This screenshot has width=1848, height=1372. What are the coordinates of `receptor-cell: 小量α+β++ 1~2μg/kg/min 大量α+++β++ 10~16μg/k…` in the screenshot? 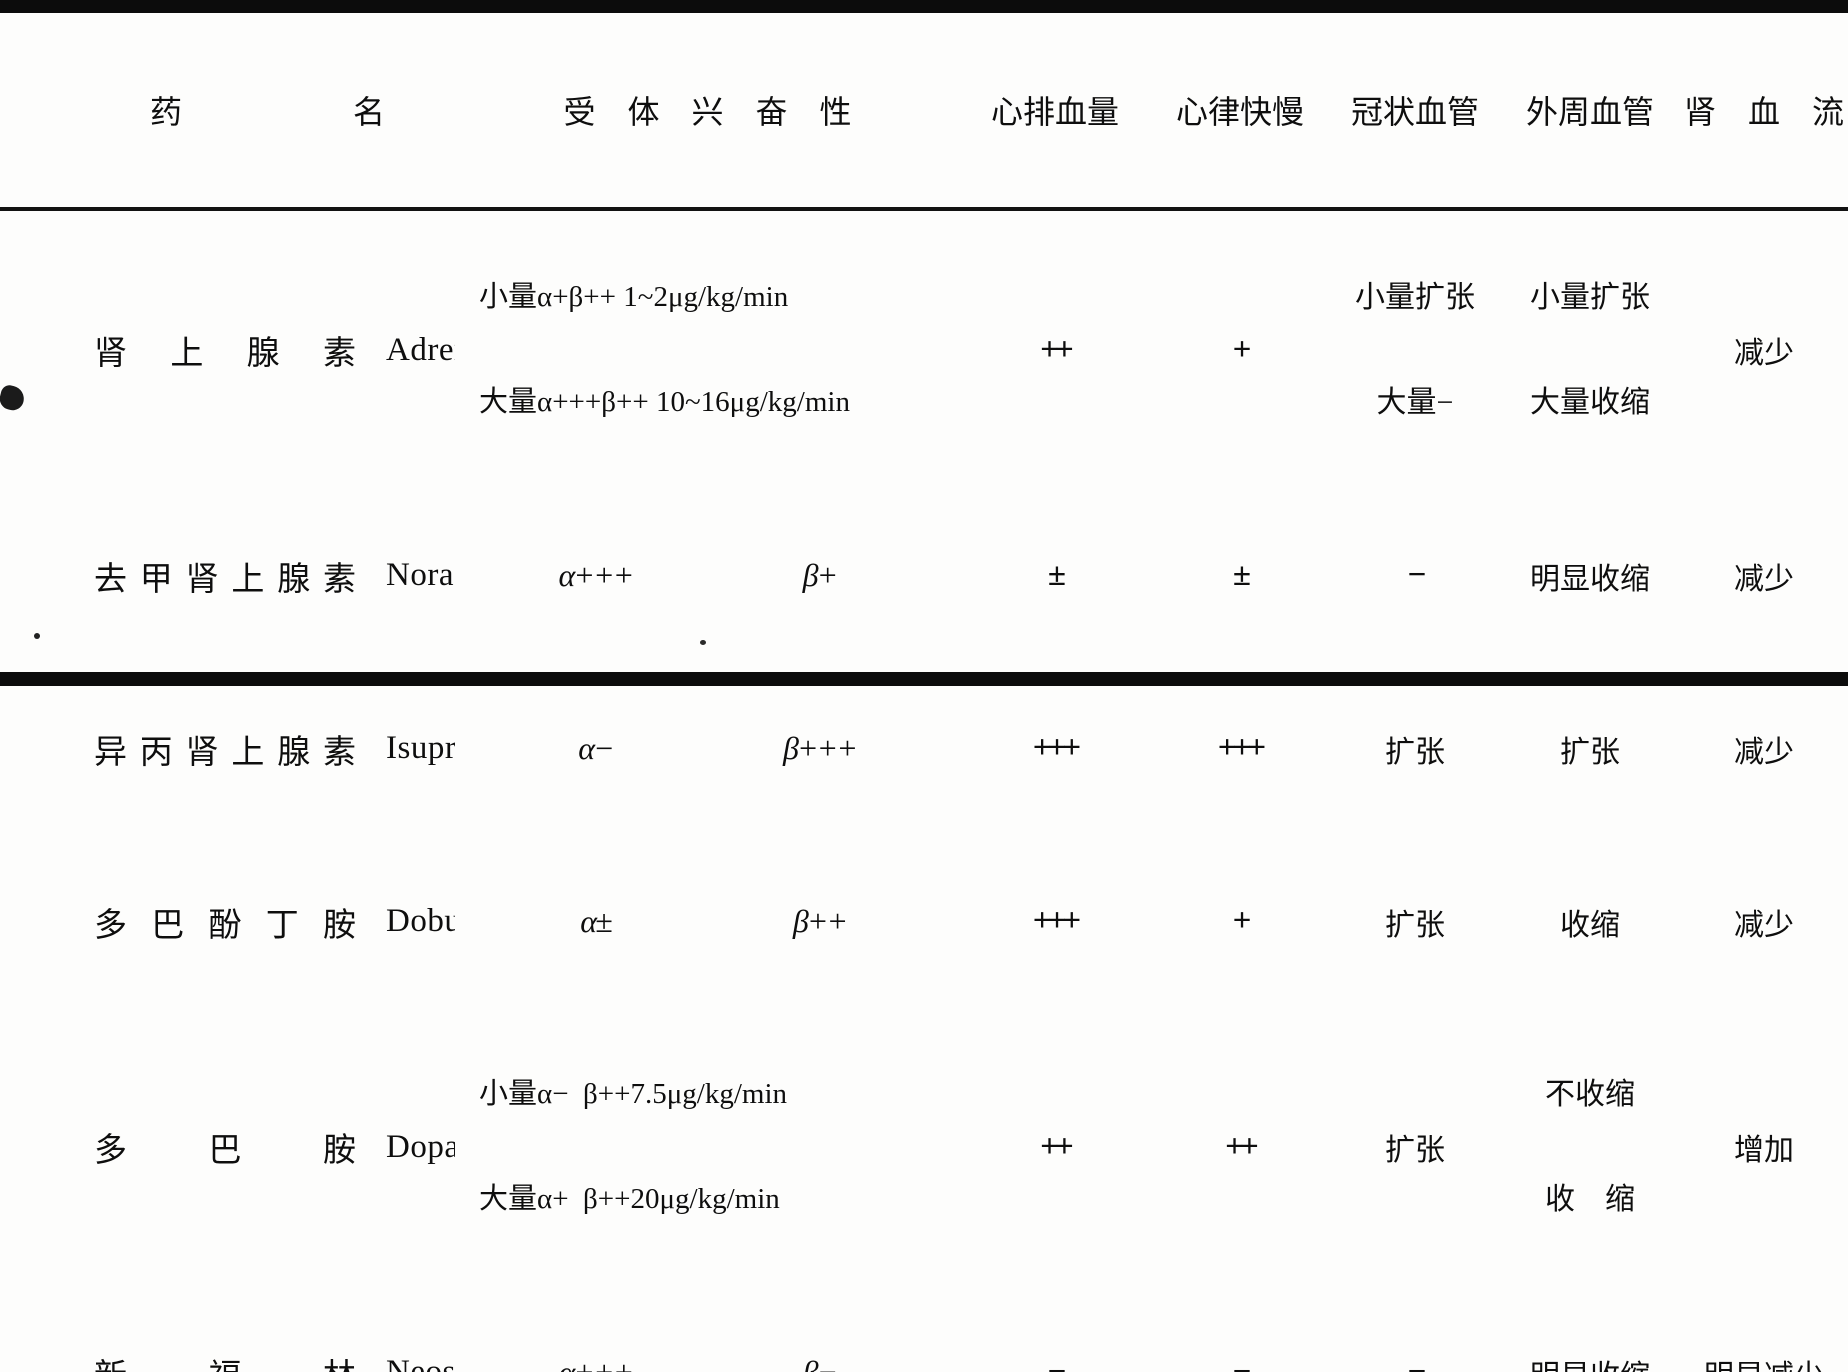 It's located at (707, 349).